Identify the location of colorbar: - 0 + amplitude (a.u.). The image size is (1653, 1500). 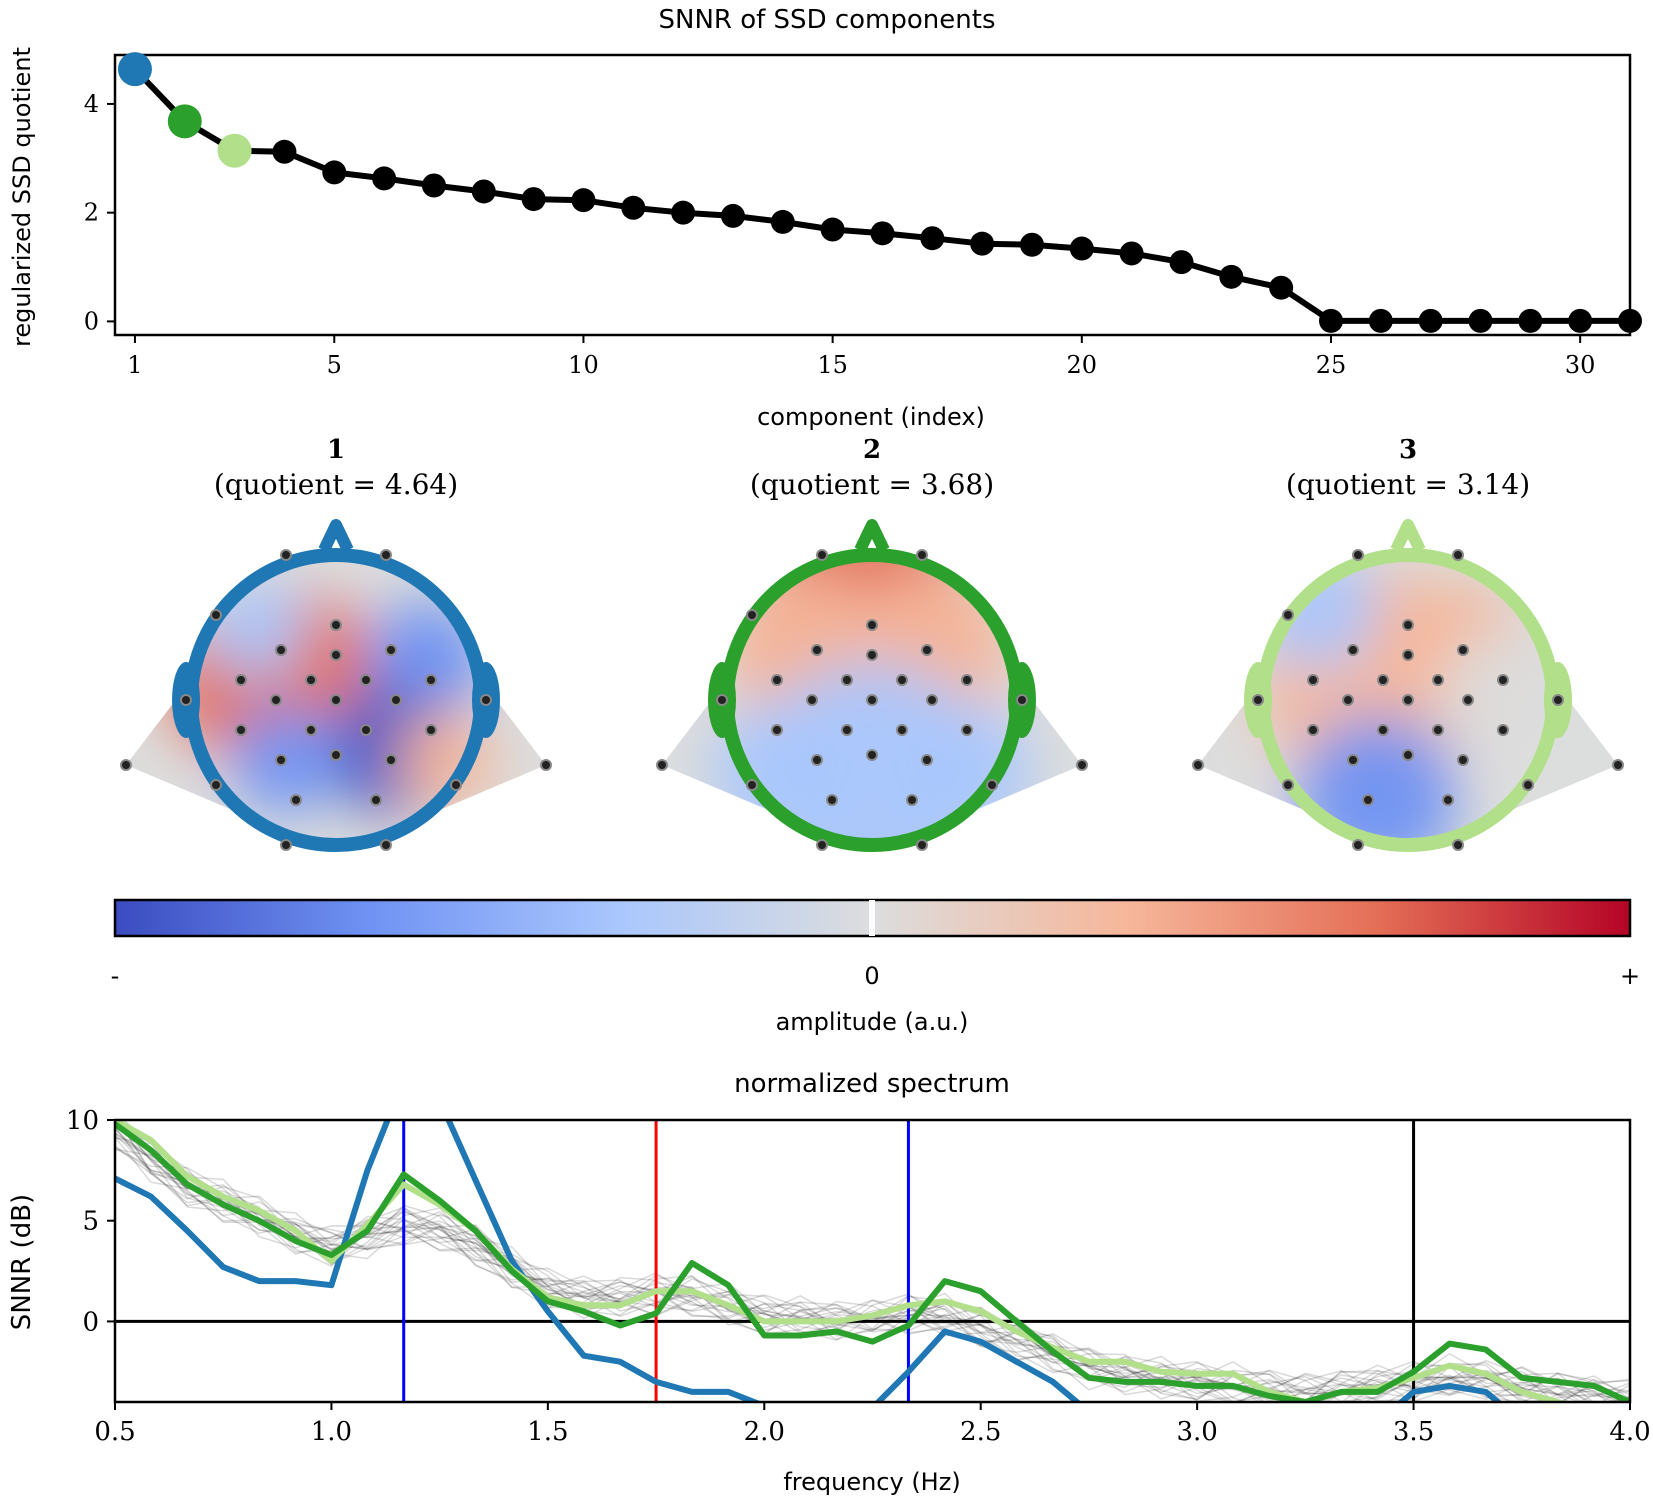
(875, 967).